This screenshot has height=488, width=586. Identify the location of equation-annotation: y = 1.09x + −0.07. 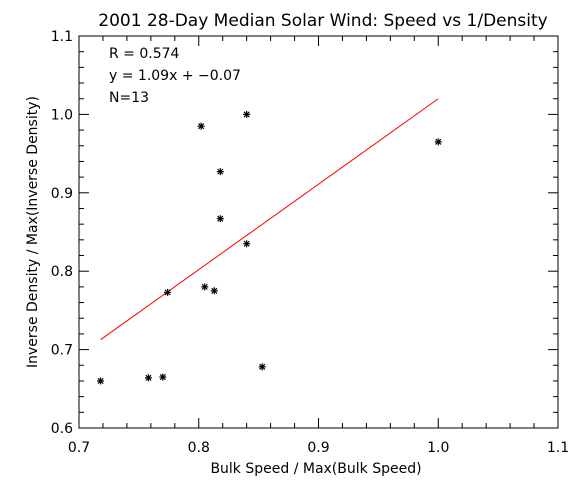
(175, 76).